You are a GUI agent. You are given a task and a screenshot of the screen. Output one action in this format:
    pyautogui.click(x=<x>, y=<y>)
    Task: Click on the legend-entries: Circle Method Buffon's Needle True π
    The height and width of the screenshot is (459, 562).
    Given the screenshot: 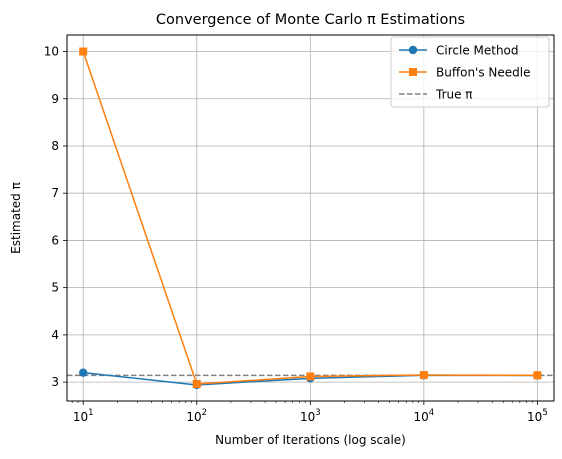 What is the action you would take?
    pyautogui.click(x=465, y=73)
    